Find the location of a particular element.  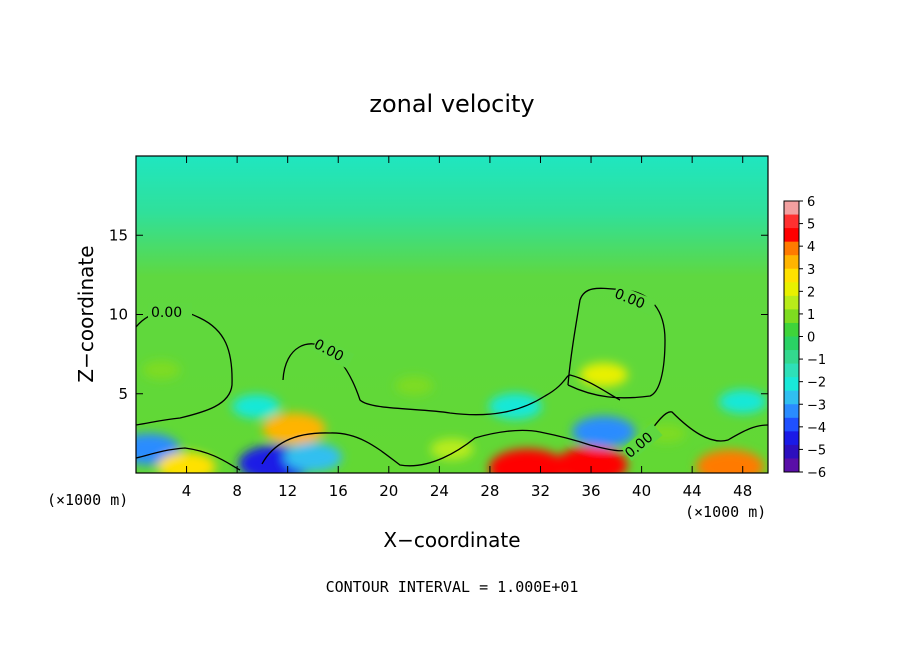

x-tick-label-20: 20 is located at coordinates (388, 491).